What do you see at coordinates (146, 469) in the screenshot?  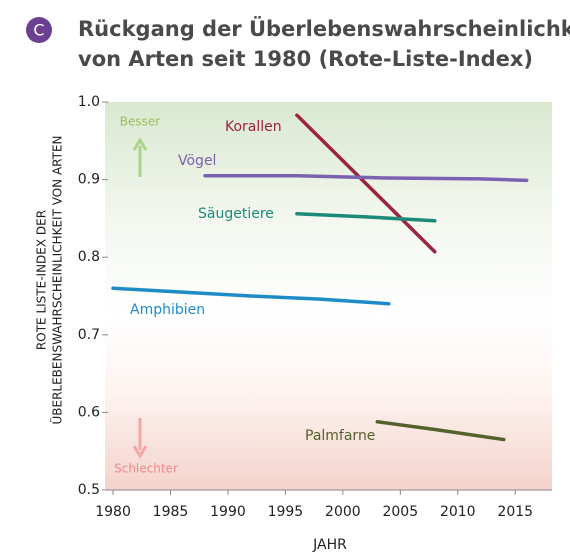 I see `annotation: Schlechter` at bounding box center [146, 469].